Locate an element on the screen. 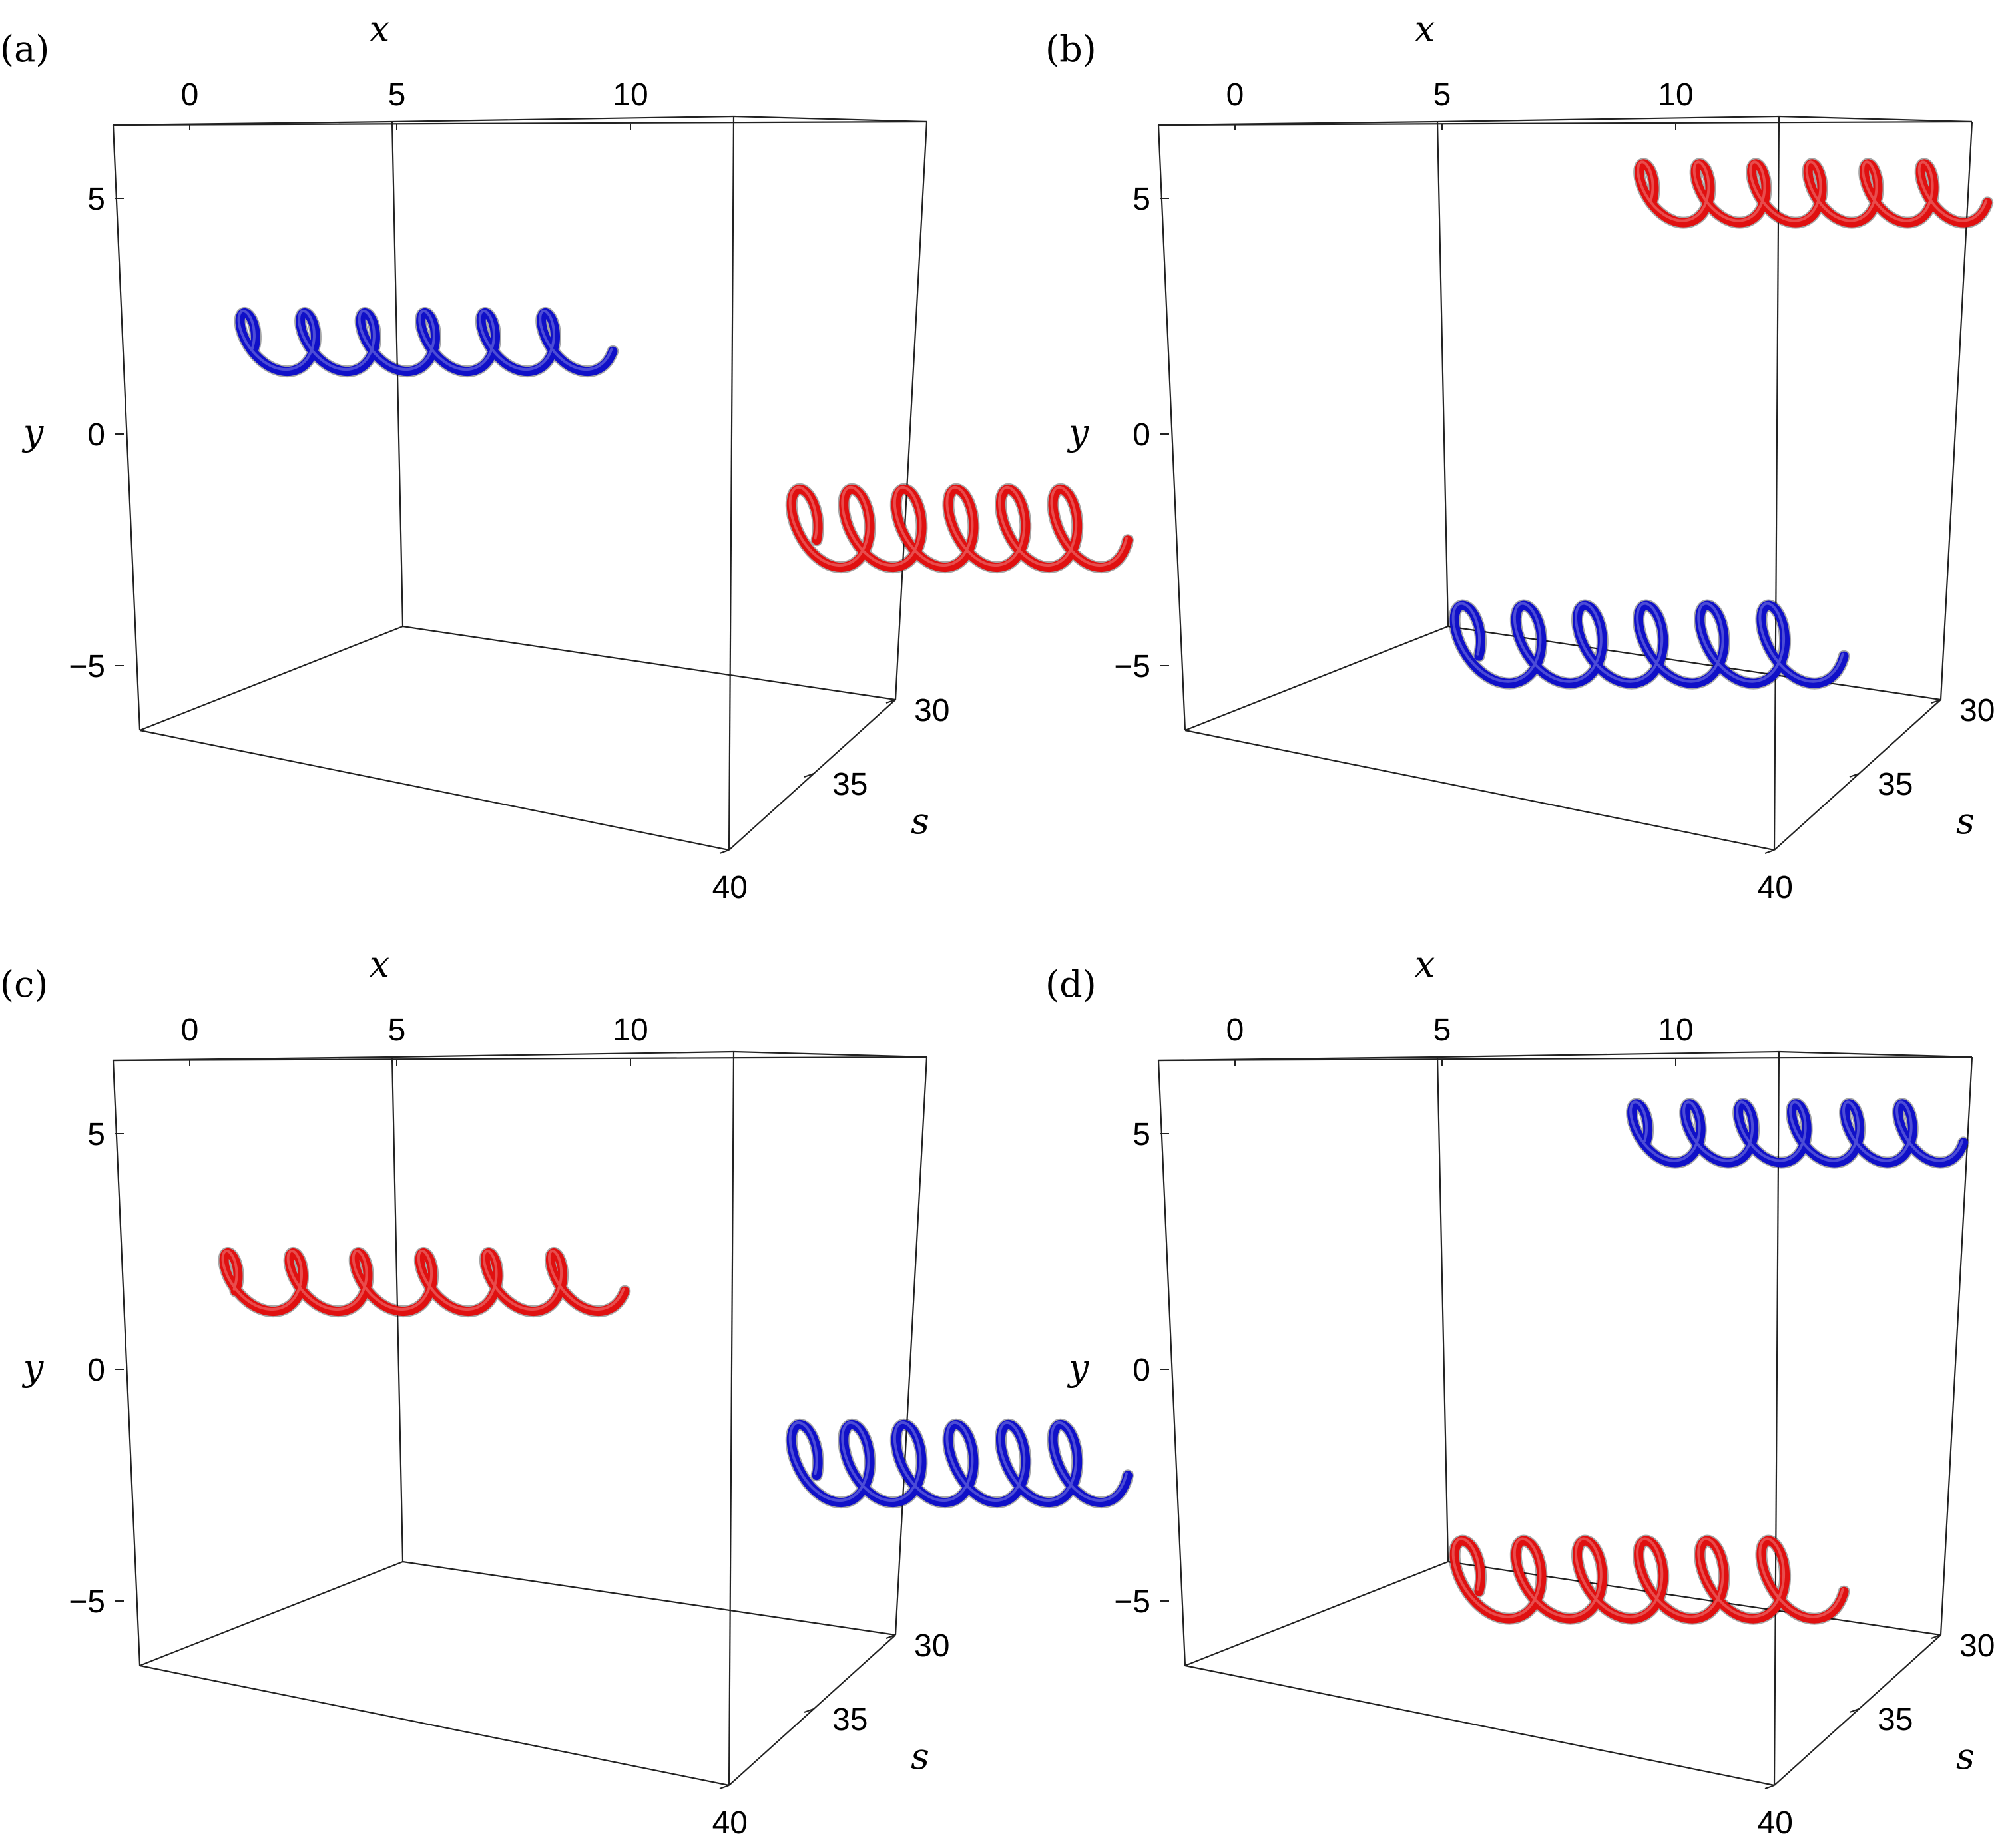 Image resolution: width=2016 pixels, height=1840 pixels. panel-label: (d) is located at coordinates (1071, 984).